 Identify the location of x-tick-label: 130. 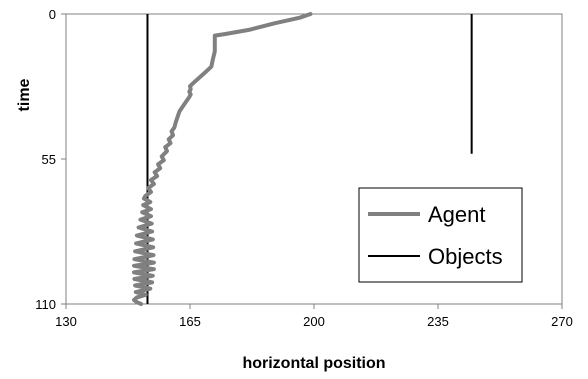
(66, 321).